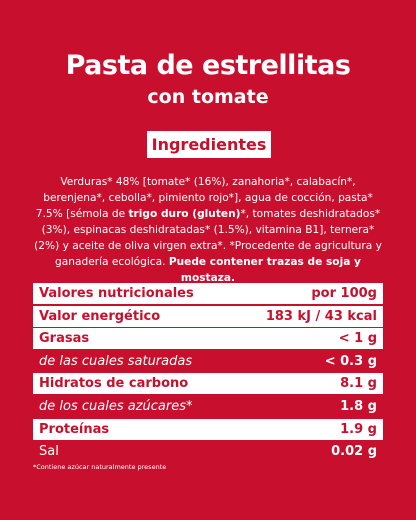 The image size is (416, 520). What do you see at coordinates (208, 65) in the screenshot?
I see `title: Pasta de estrellitas` at bounding box center [208, 65].